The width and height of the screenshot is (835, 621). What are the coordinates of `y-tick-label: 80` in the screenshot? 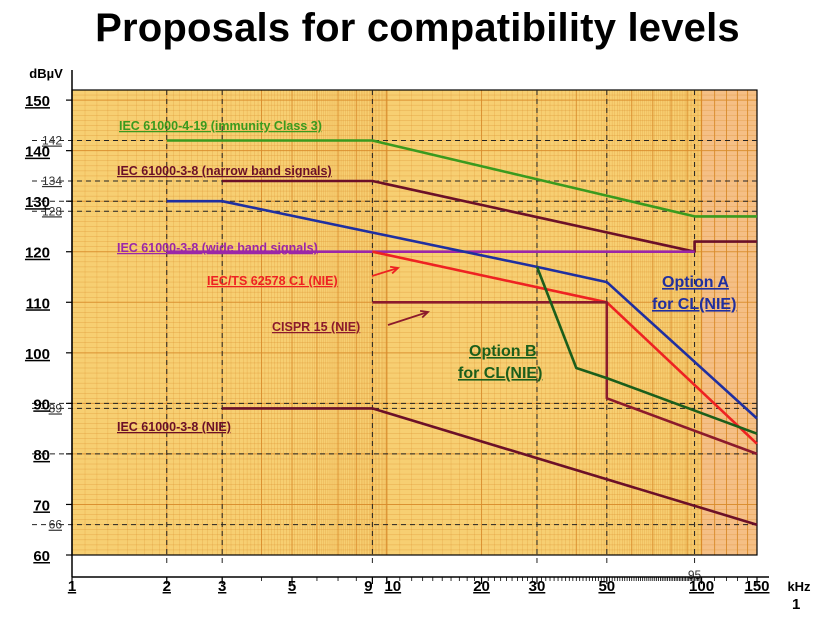 It's located at (41, 455).